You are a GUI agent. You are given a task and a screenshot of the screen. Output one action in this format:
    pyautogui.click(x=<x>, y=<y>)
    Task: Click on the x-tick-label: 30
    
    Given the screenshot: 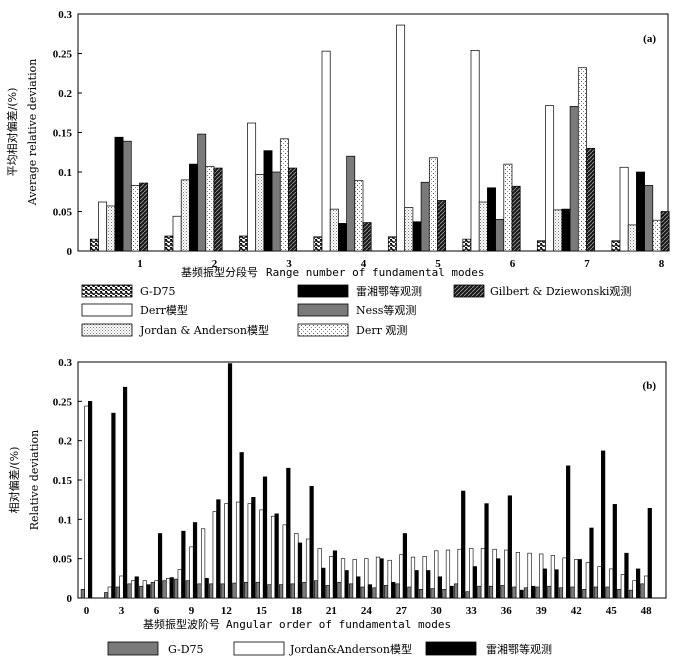 What is the action you would take?
    pyautogui.click(x=437, y=611)
    